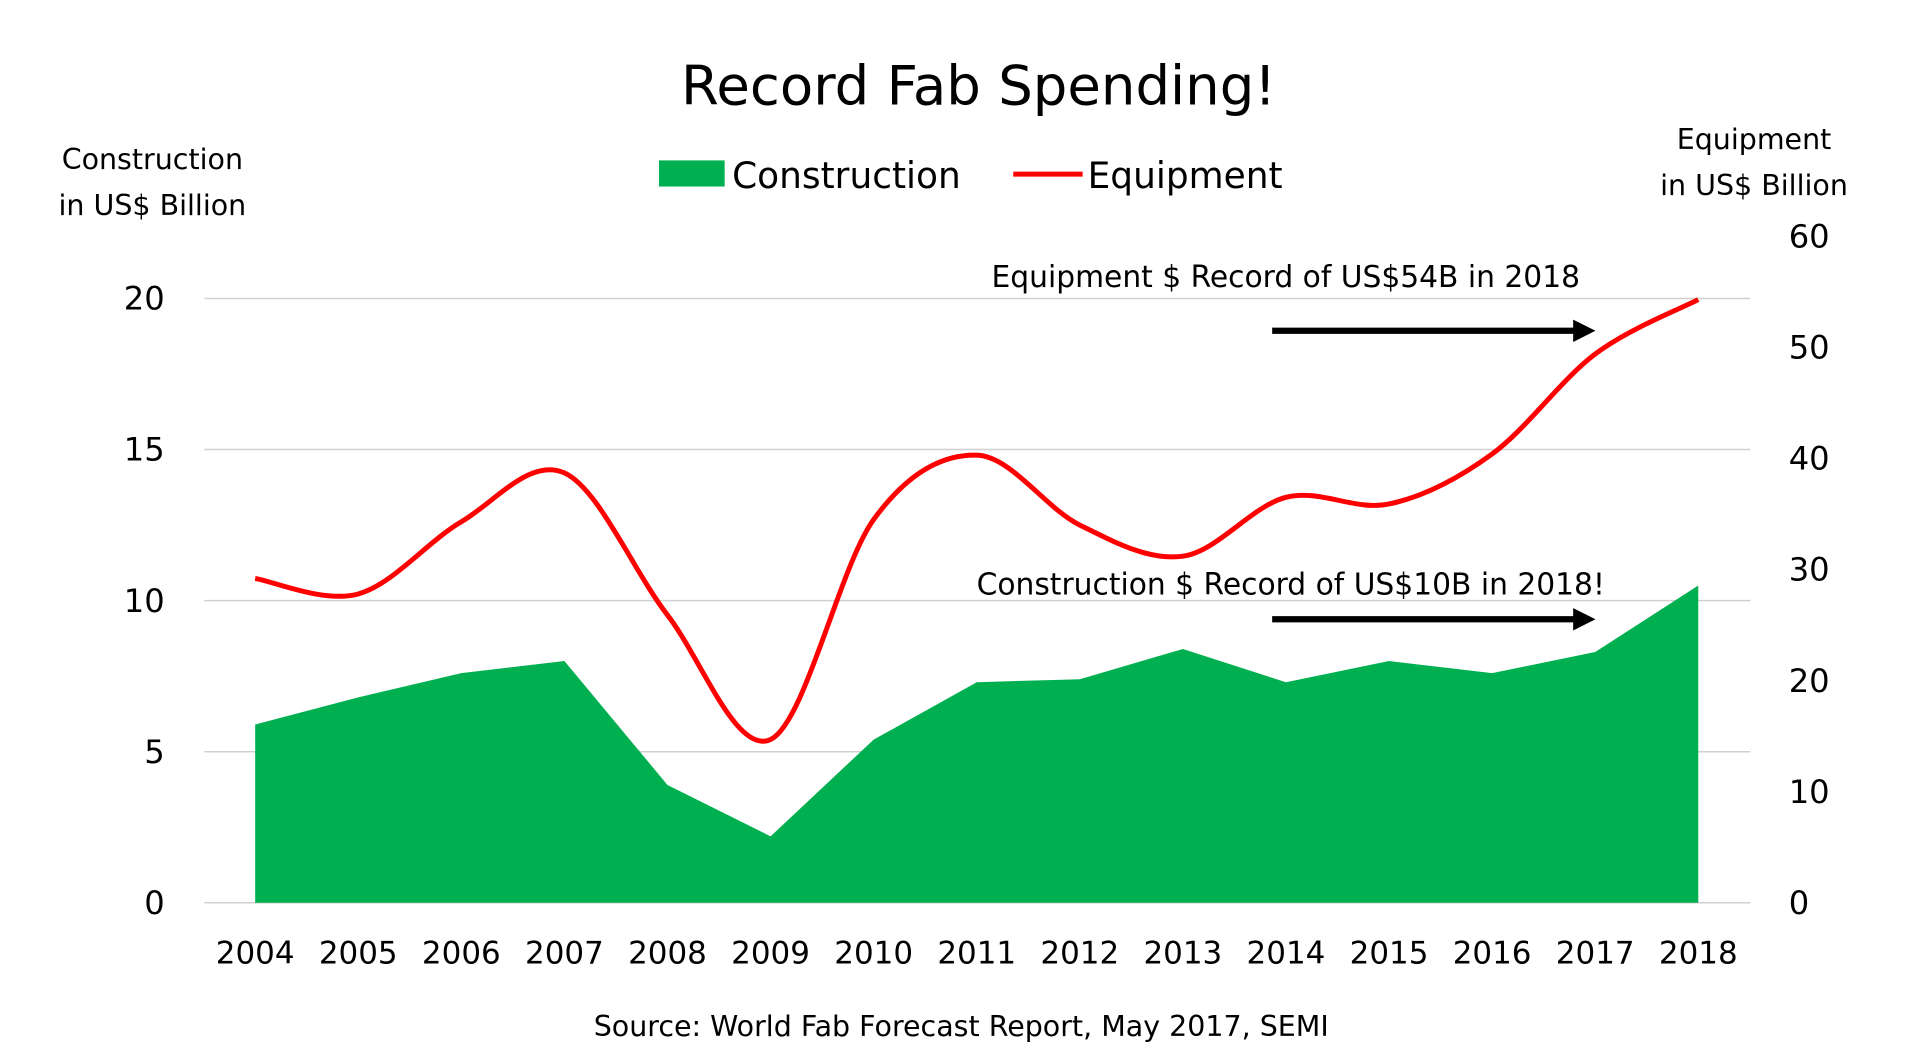 The height and width of the screenshot is (1057, 1920). Describe the element at coordinates (1434, 619) in the screenshot. I see `annotation-arrow-construction` at that location.